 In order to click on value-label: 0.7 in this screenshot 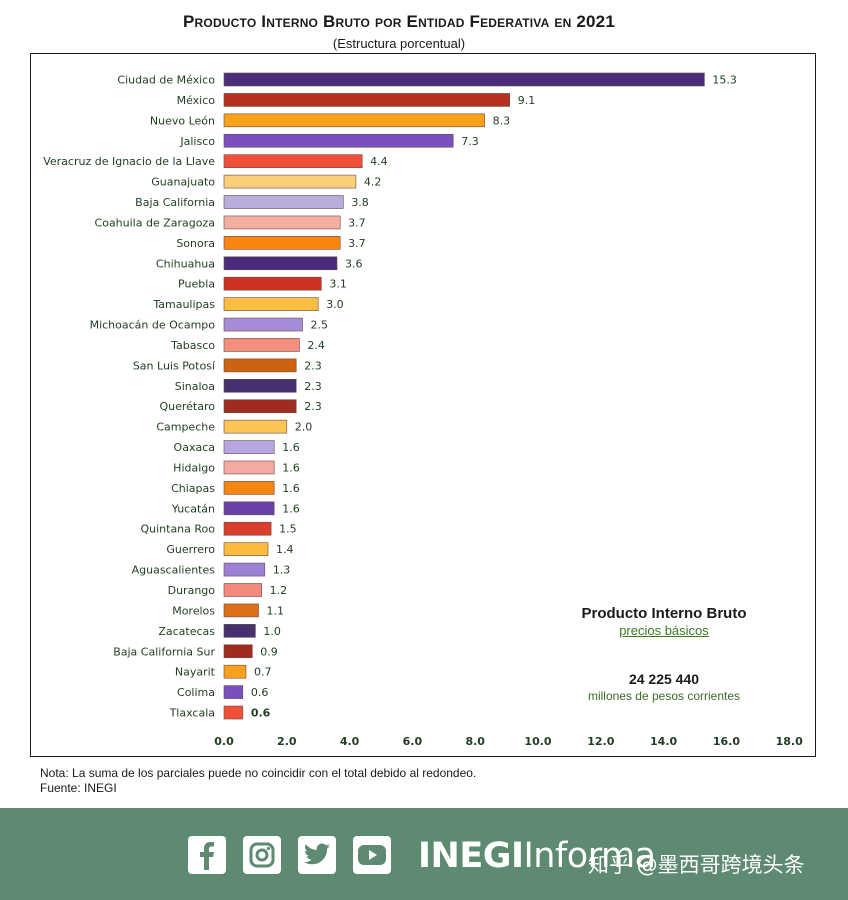, I will do `click(262, 672)`.